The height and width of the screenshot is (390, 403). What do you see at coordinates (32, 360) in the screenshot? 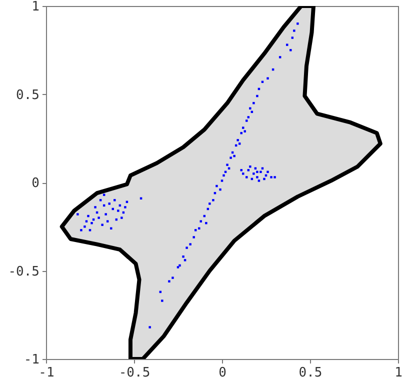
I see `y-tick-label: -1` at bounding box center [32, 360].